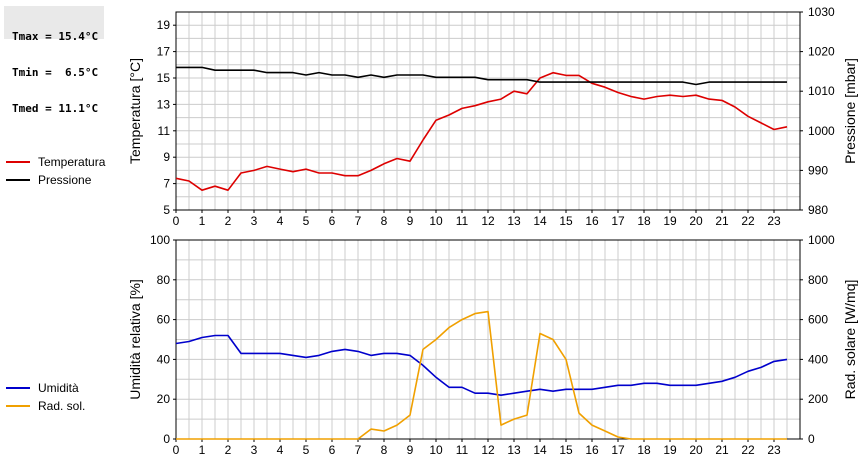 This screenshot has width=860, height=460. What do you see at coordinates (18, 162) in the screenshot?
I see `legend-swatch-temperatura` at bounding box center [18, 162].